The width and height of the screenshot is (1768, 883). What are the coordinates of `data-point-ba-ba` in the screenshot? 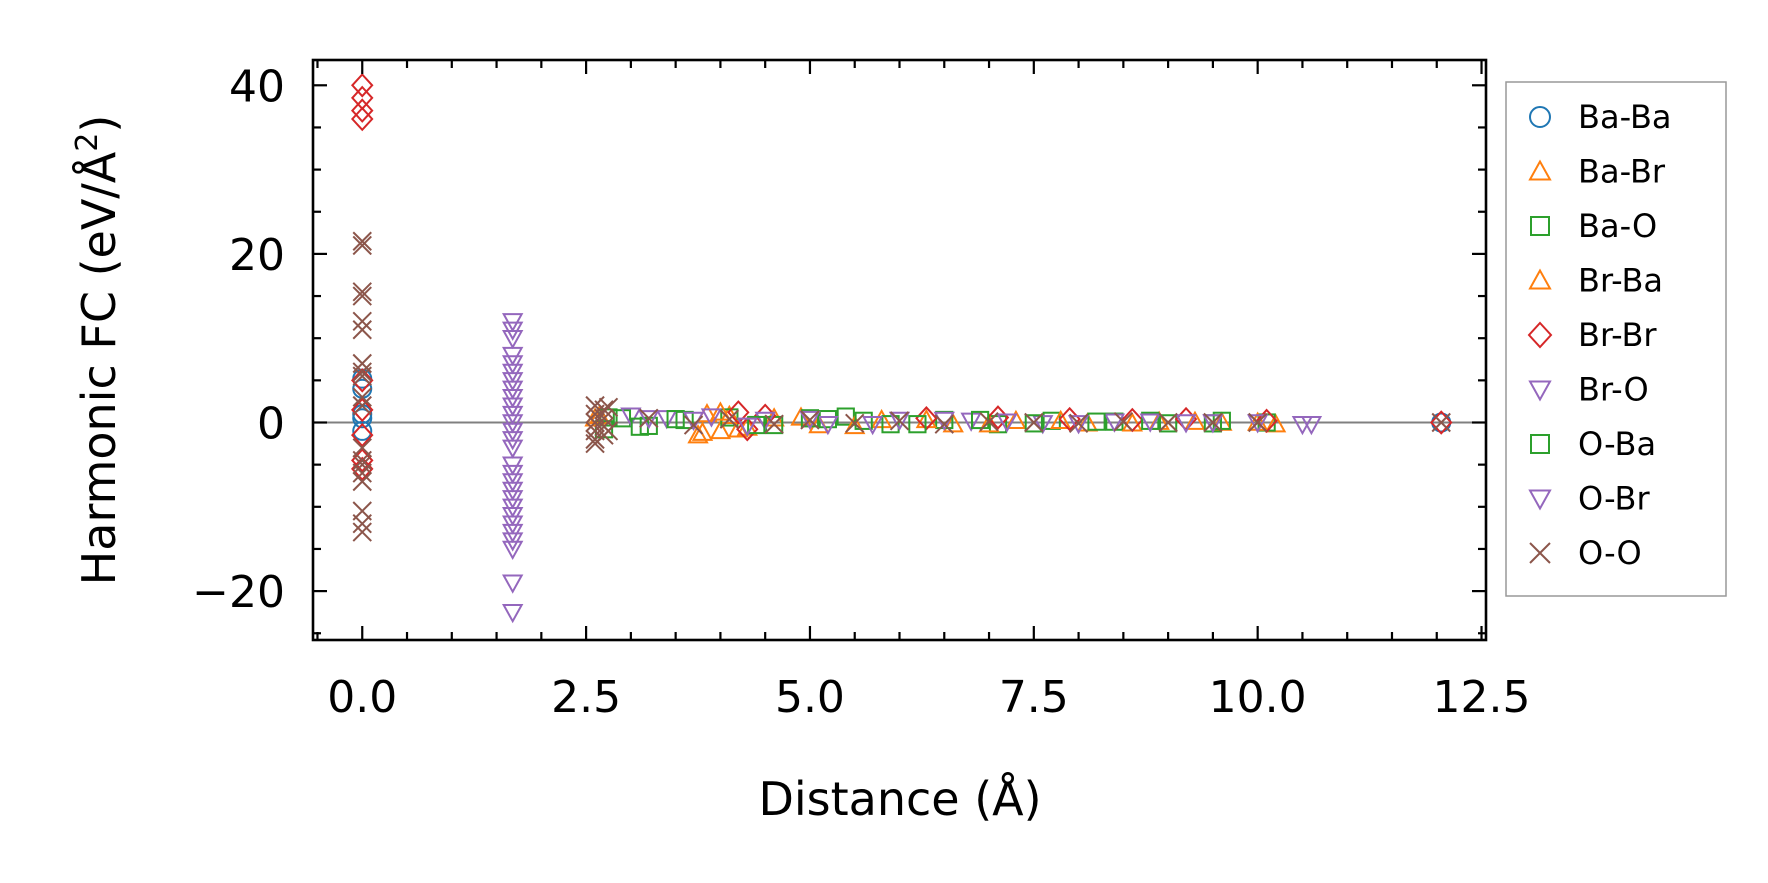 It's located at (362, 418).